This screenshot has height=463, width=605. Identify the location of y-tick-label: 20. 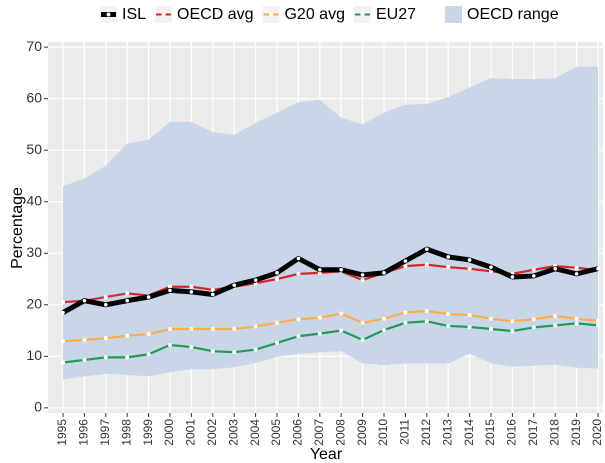
(34, 303).